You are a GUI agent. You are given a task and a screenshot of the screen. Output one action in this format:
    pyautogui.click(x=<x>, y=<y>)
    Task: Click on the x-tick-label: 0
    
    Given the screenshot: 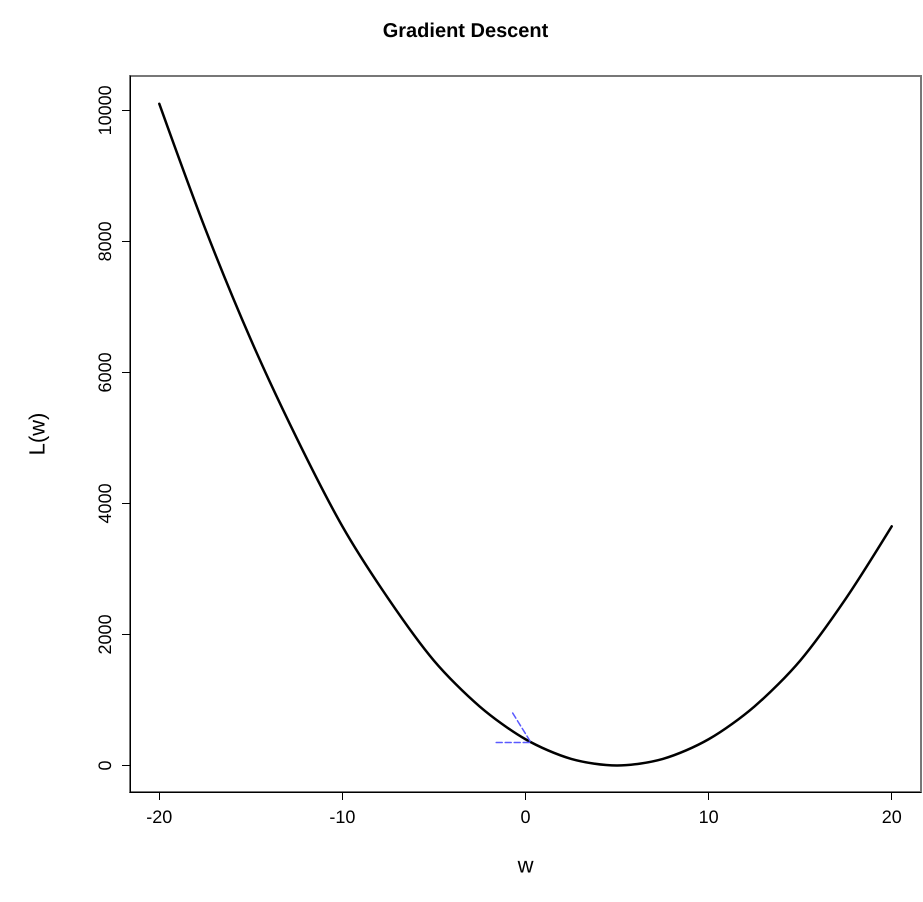 What is the action you would take?
    pyautogui.click(x=525, y=817)
    